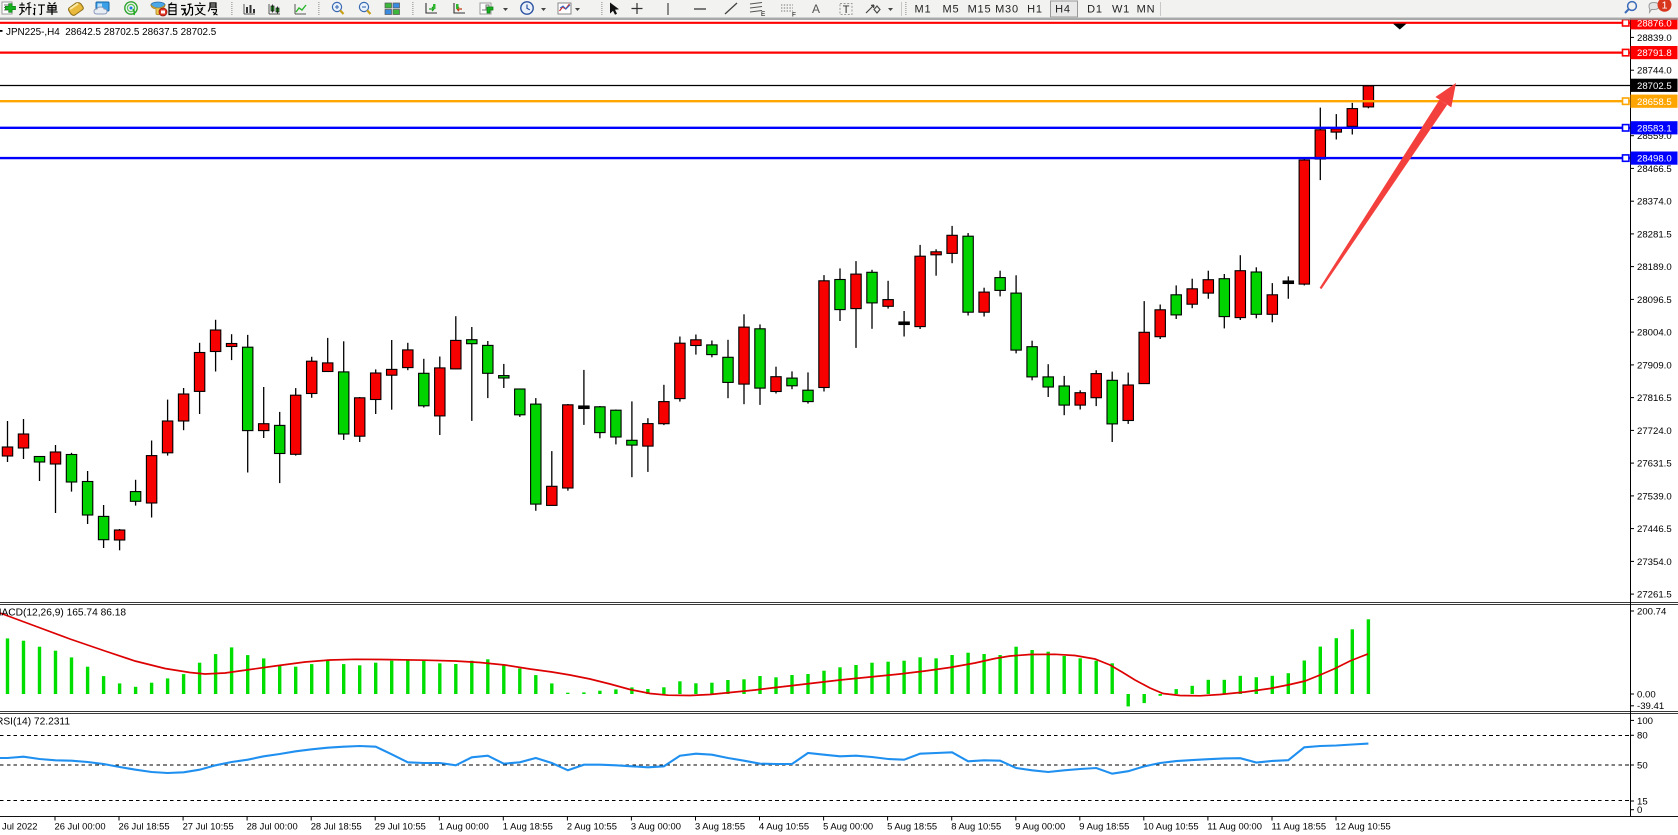  What do you see at coordinates (1363, 826) in the screenshot?
I see `svg-text: 12 Aug 10:55` at bounding box center [1363, 826].